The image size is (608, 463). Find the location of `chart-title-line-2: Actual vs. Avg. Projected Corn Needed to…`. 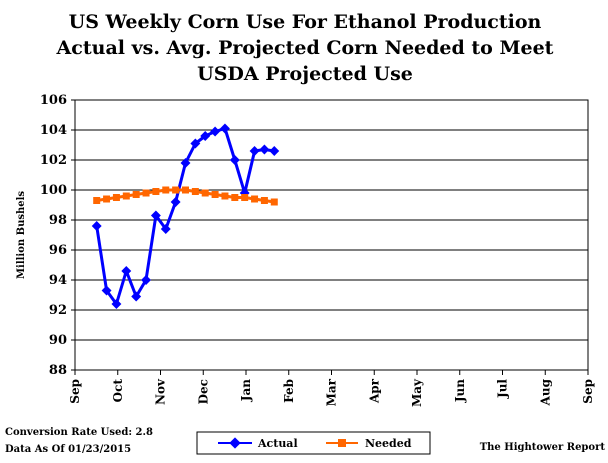

chart-title-line-2: Actual vs. Avg. Projected Corn Needed to… is located at coordinates (305, 48).